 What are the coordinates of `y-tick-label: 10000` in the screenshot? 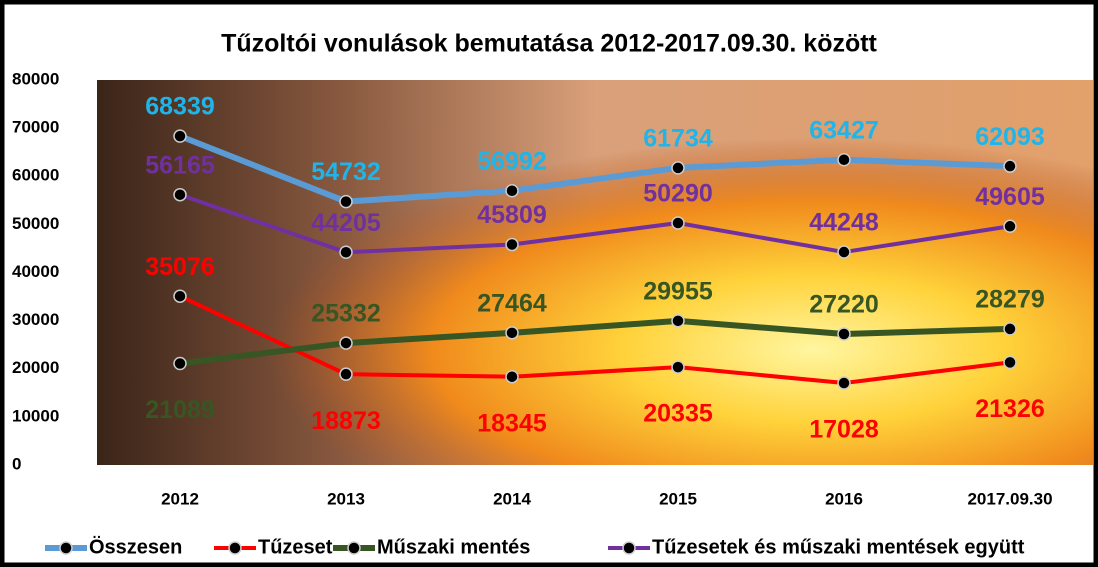 It's located at (35, 415).